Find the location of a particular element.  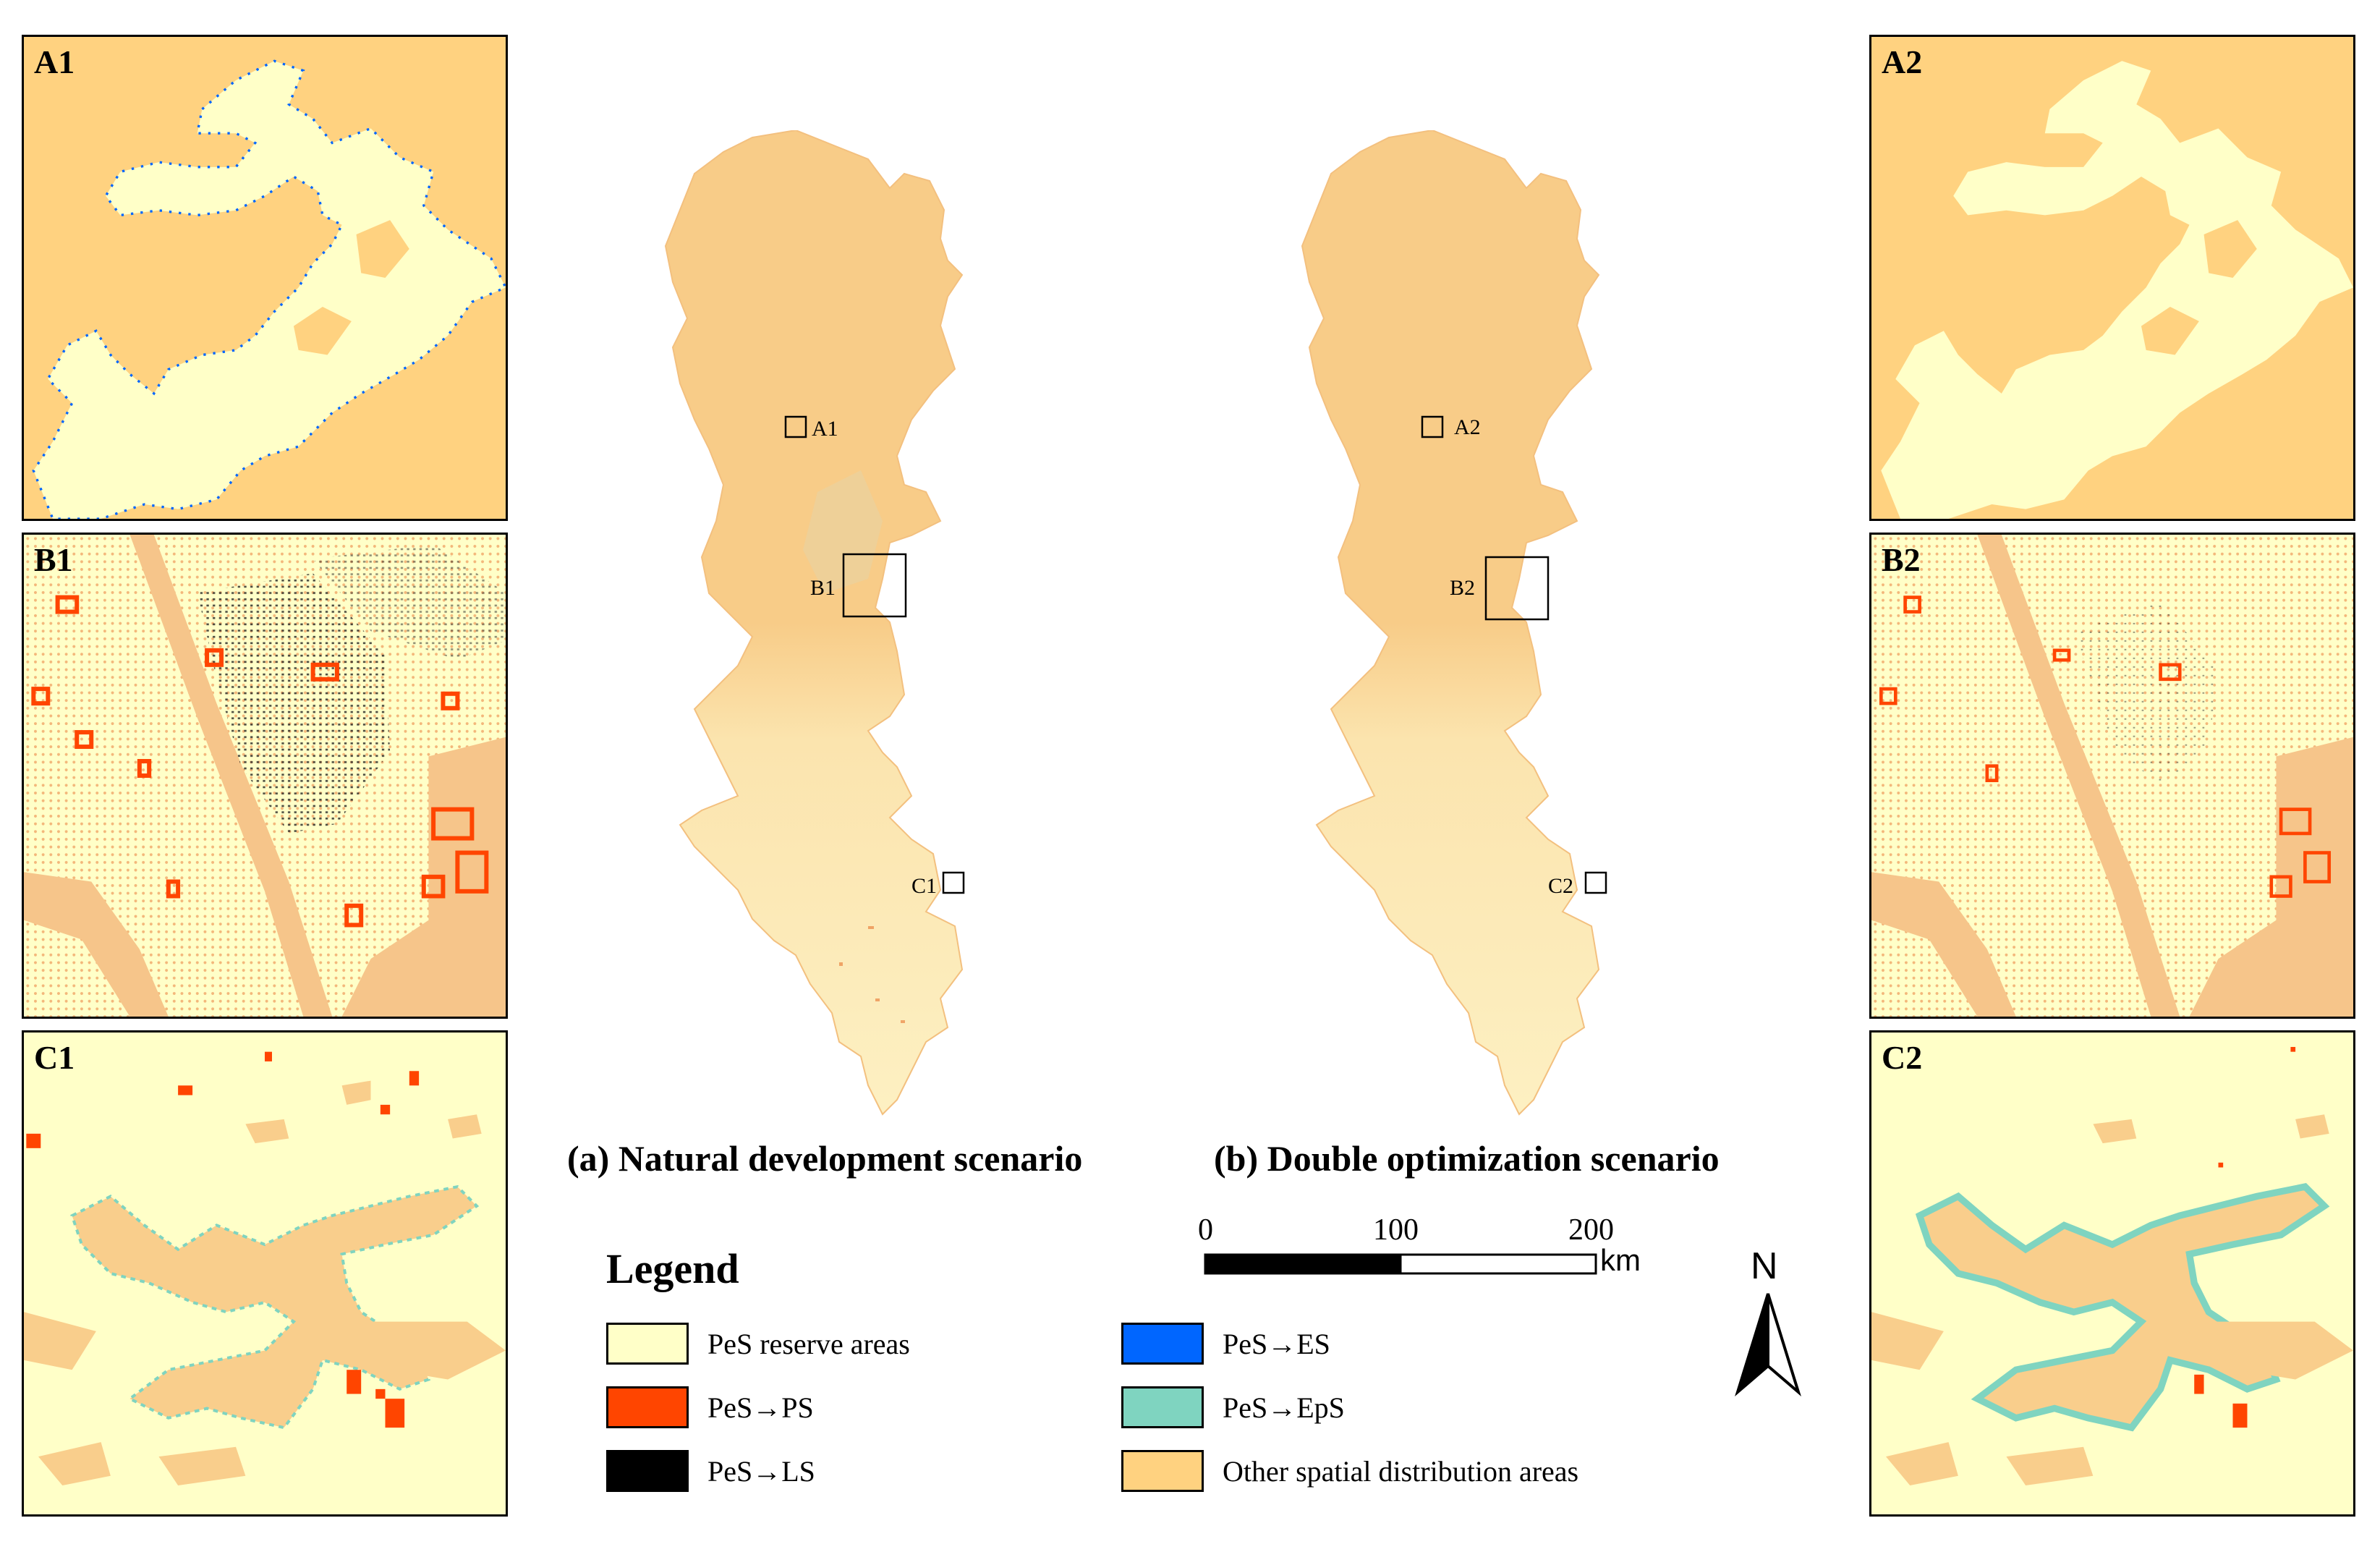

legend-label-pes-ls: PeS→LS is located at coordinates (761, 1471).